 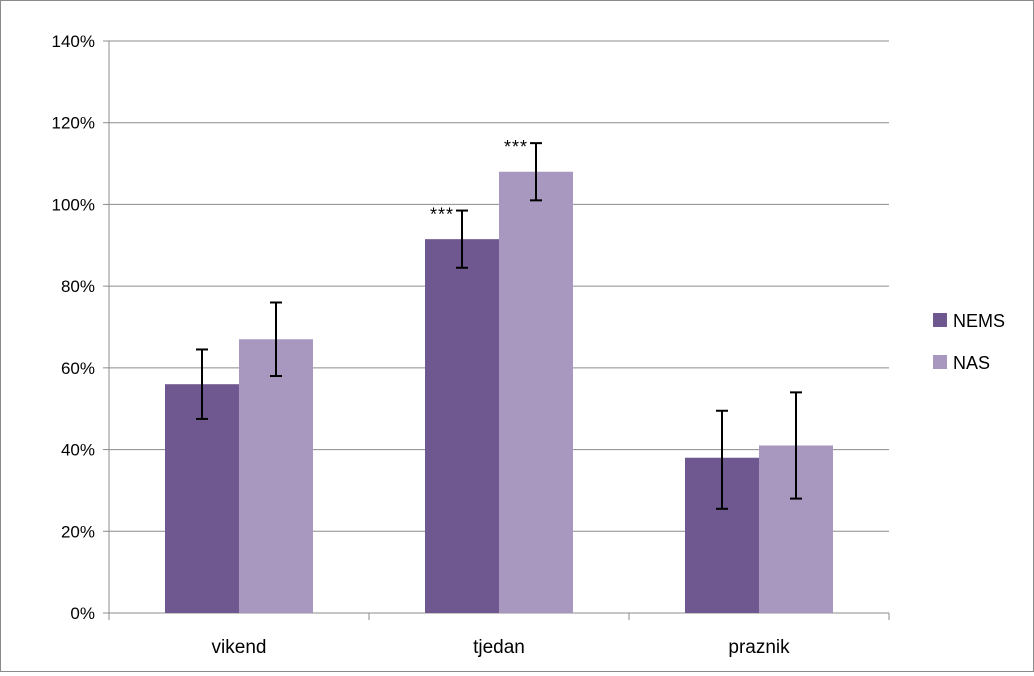 What do you see at coordinates (979, 321) in the screenshot?
I see `legend-label-nems: NEMS` at bounding box center [979, 321].